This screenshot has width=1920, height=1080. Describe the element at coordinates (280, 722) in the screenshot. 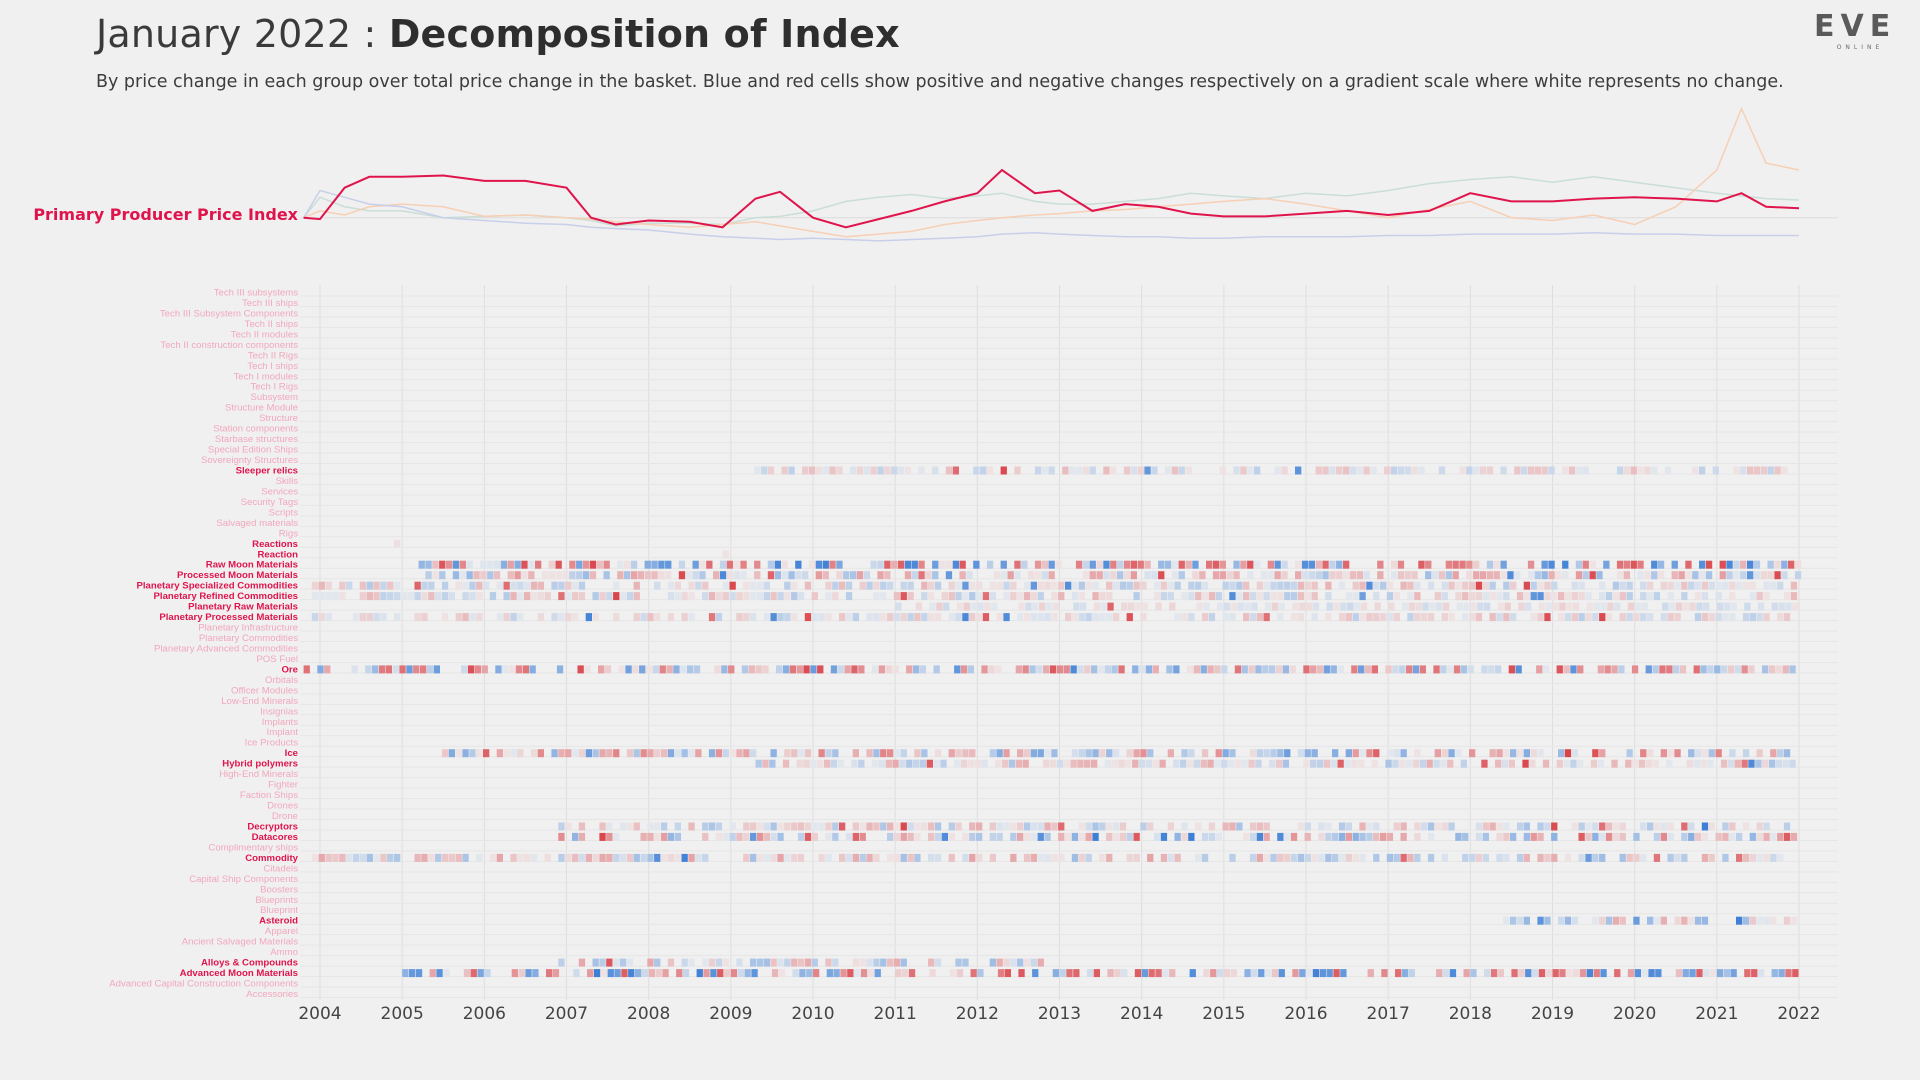

I see `row-label: Implants` at that location.